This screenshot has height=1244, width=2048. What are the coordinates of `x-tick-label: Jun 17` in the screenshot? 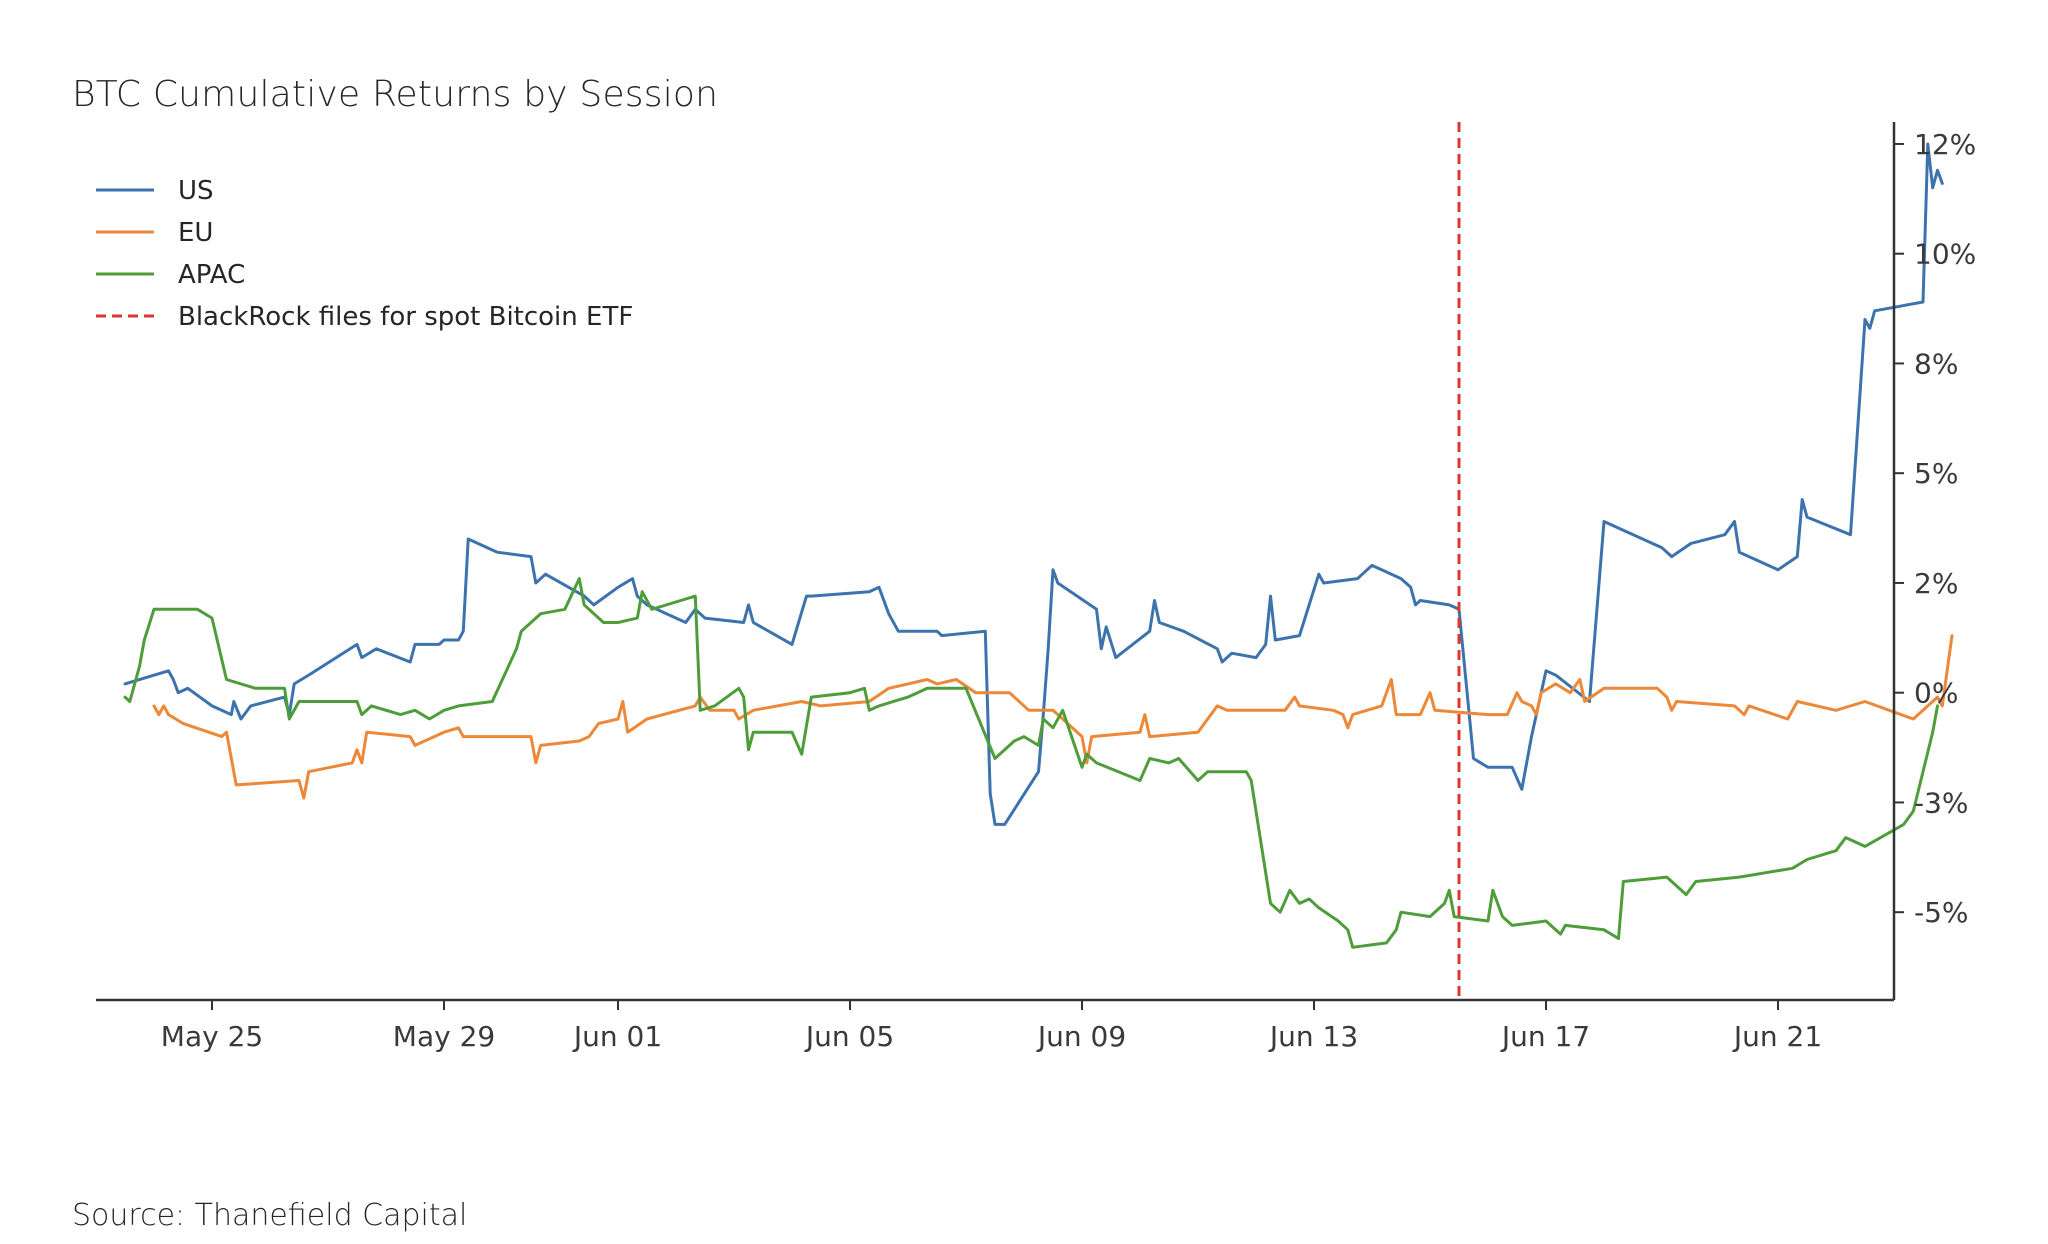 It's located at (1545, 1036).